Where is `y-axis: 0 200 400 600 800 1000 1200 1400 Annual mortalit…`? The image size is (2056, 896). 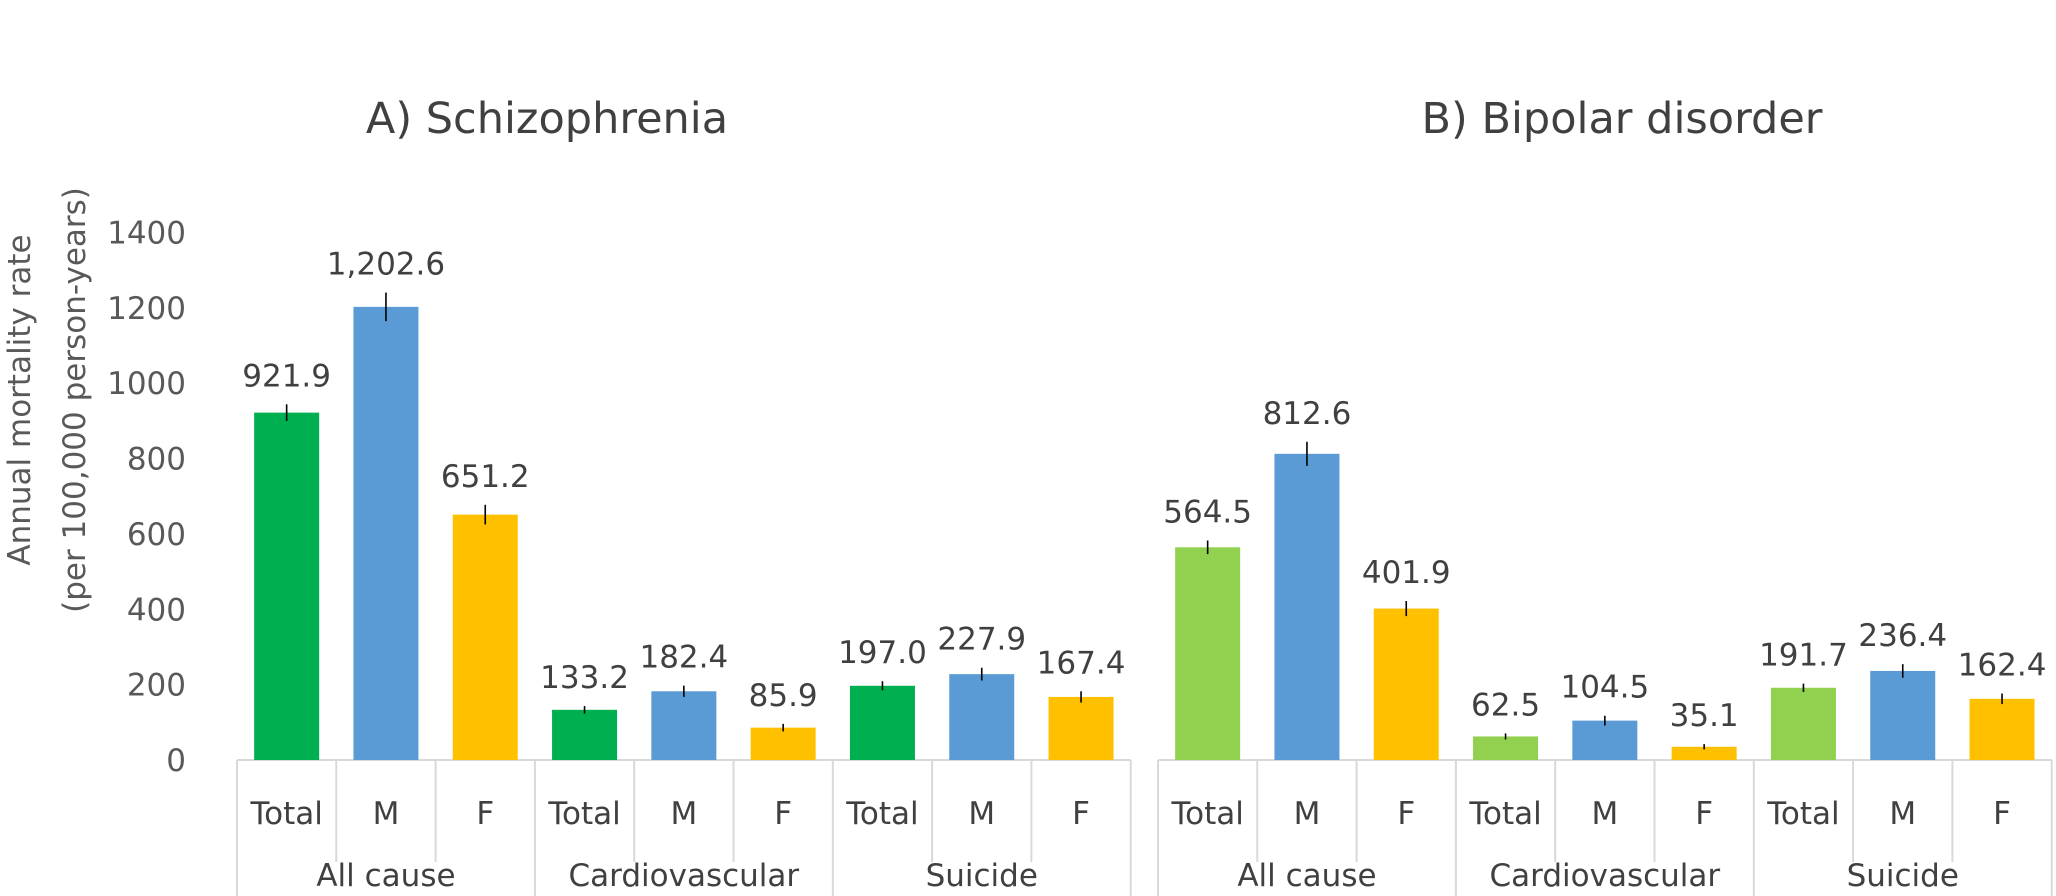 y-axis: 0 200 400 600 800 1000 1200 1400 Annual mortalit… is located at coordinates (94, 483).